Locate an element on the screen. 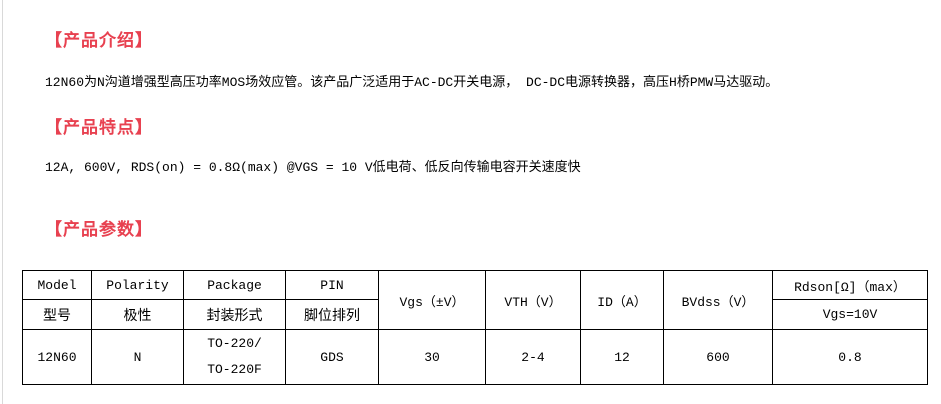  cell-vgs: 30 is located at coordinates (432, 357).